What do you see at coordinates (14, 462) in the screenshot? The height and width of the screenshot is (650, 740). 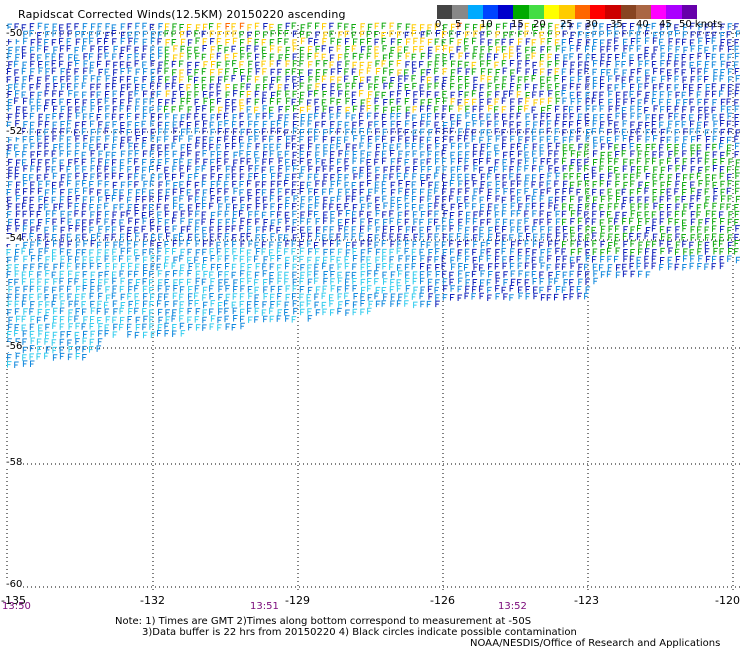 I see `lat-label-58: -58` at bounding box center [14, 462].